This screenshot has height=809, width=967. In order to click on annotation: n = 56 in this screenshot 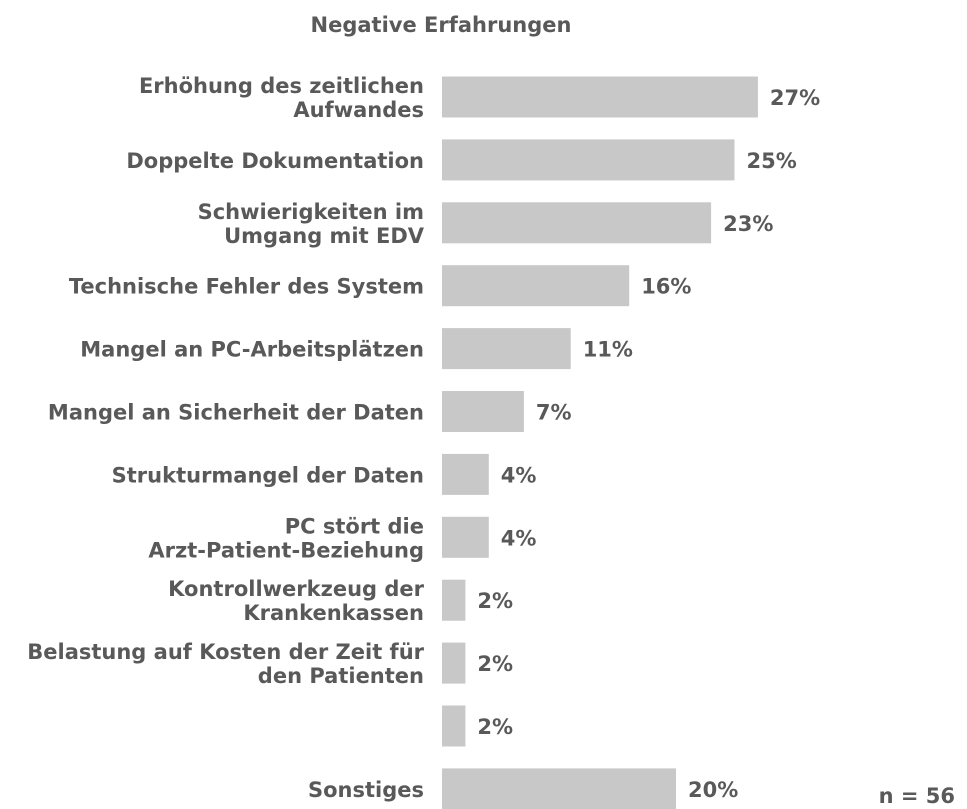, I will do `click(917, 796)`.